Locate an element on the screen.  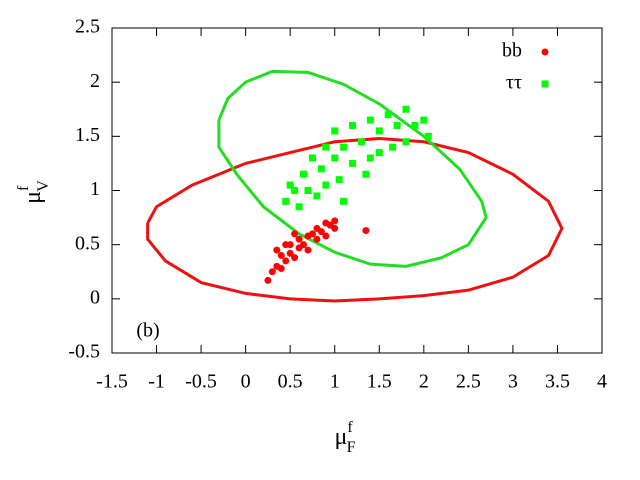
x-tick-label: 3.5 is located at coordinates (557, 382).